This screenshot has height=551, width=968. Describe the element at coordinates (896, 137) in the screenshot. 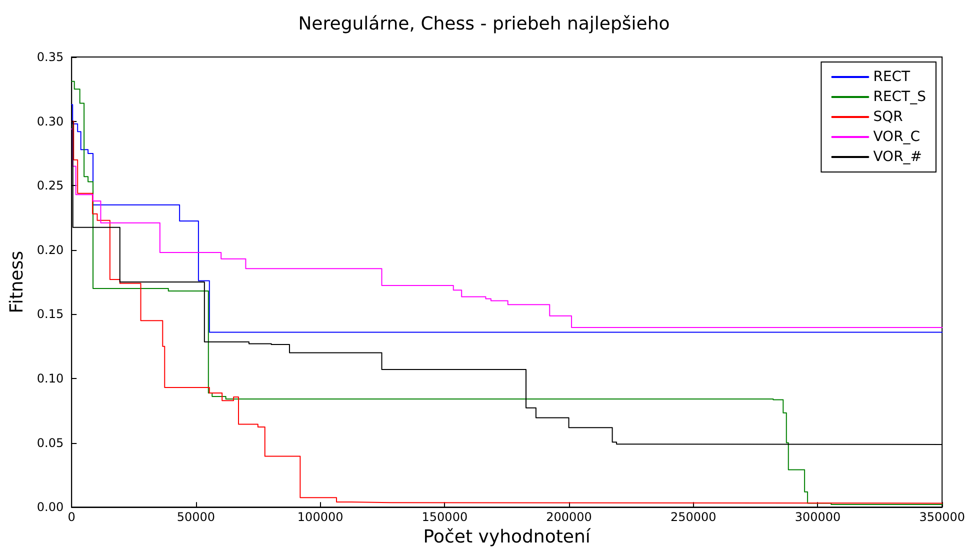

I see `legend-label: VOR_C` at that location.